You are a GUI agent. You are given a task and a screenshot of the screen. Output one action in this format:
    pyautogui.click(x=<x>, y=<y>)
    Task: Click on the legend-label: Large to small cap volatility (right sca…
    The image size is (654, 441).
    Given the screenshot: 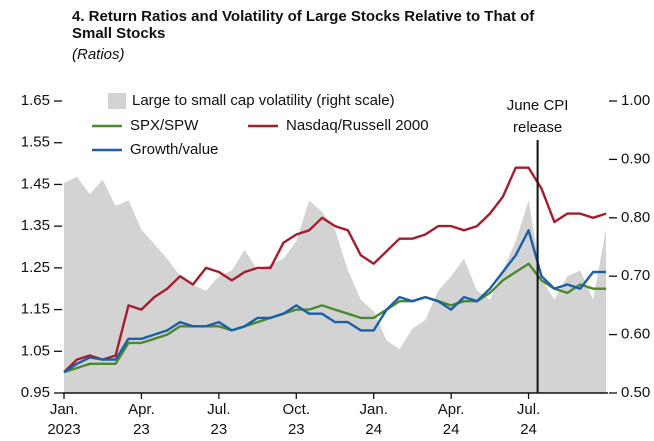 What is the action you would take?
    pyautogui.click(x=263, y=100)
    